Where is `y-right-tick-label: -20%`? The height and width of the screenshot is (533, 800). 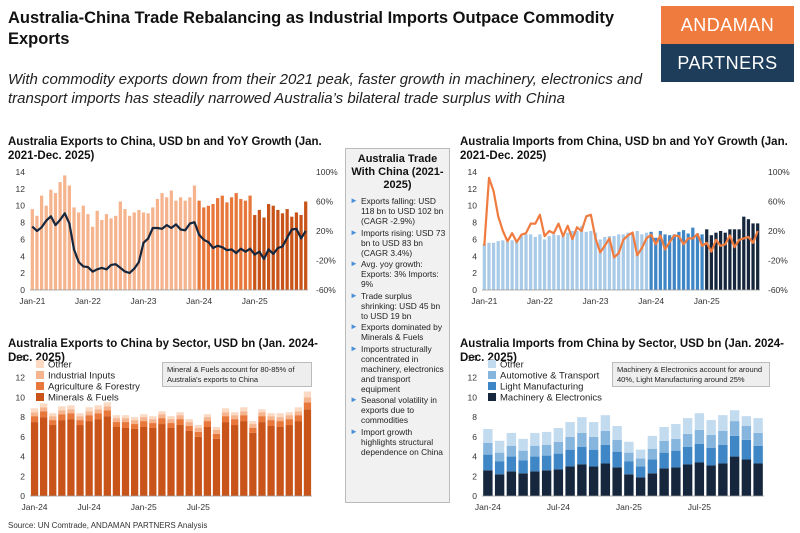 y-right-tick-label: -20% is located at coordinates (778, 261).